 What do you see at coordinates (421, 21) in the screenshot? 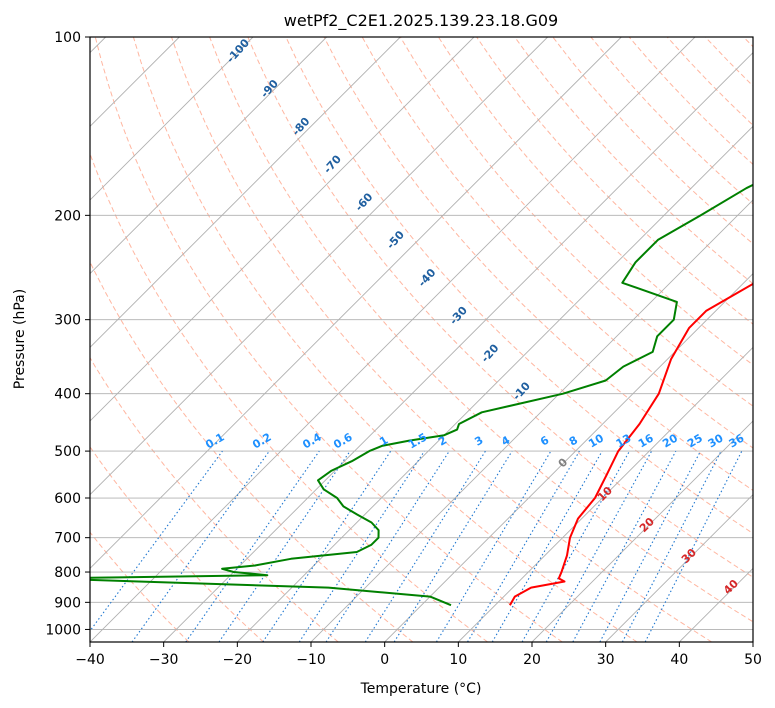
I see `chart-title: wetPf2_C2E1.2025.139.23.18.G09` at bounding box center [421, 21].